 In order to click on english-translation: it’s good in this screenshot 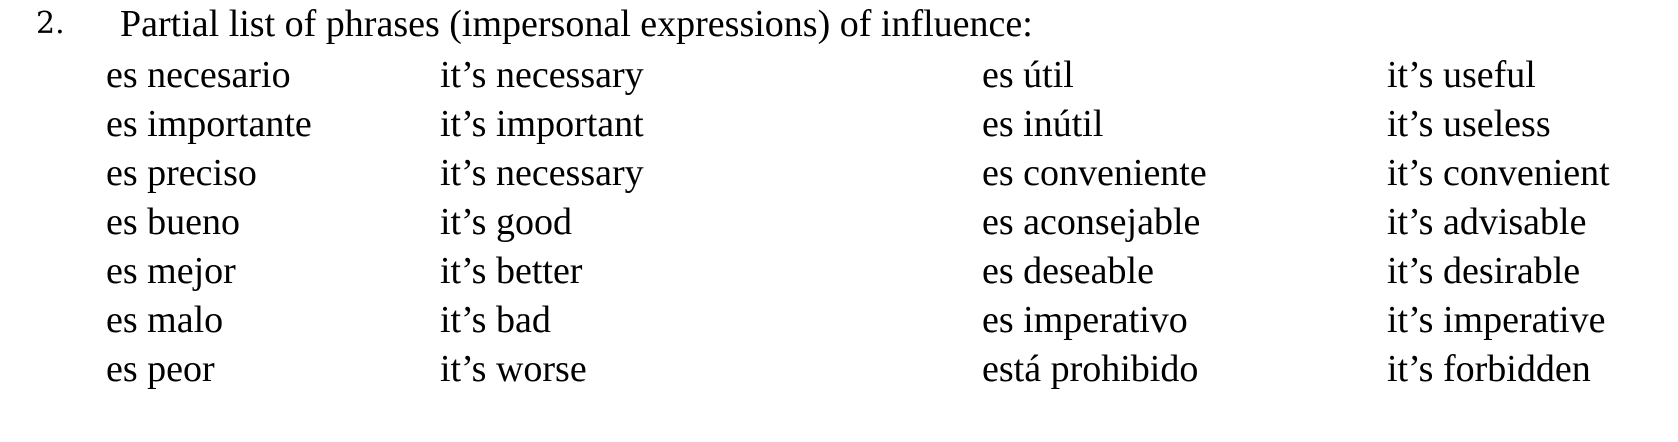, I will do `click(506, 222)`.